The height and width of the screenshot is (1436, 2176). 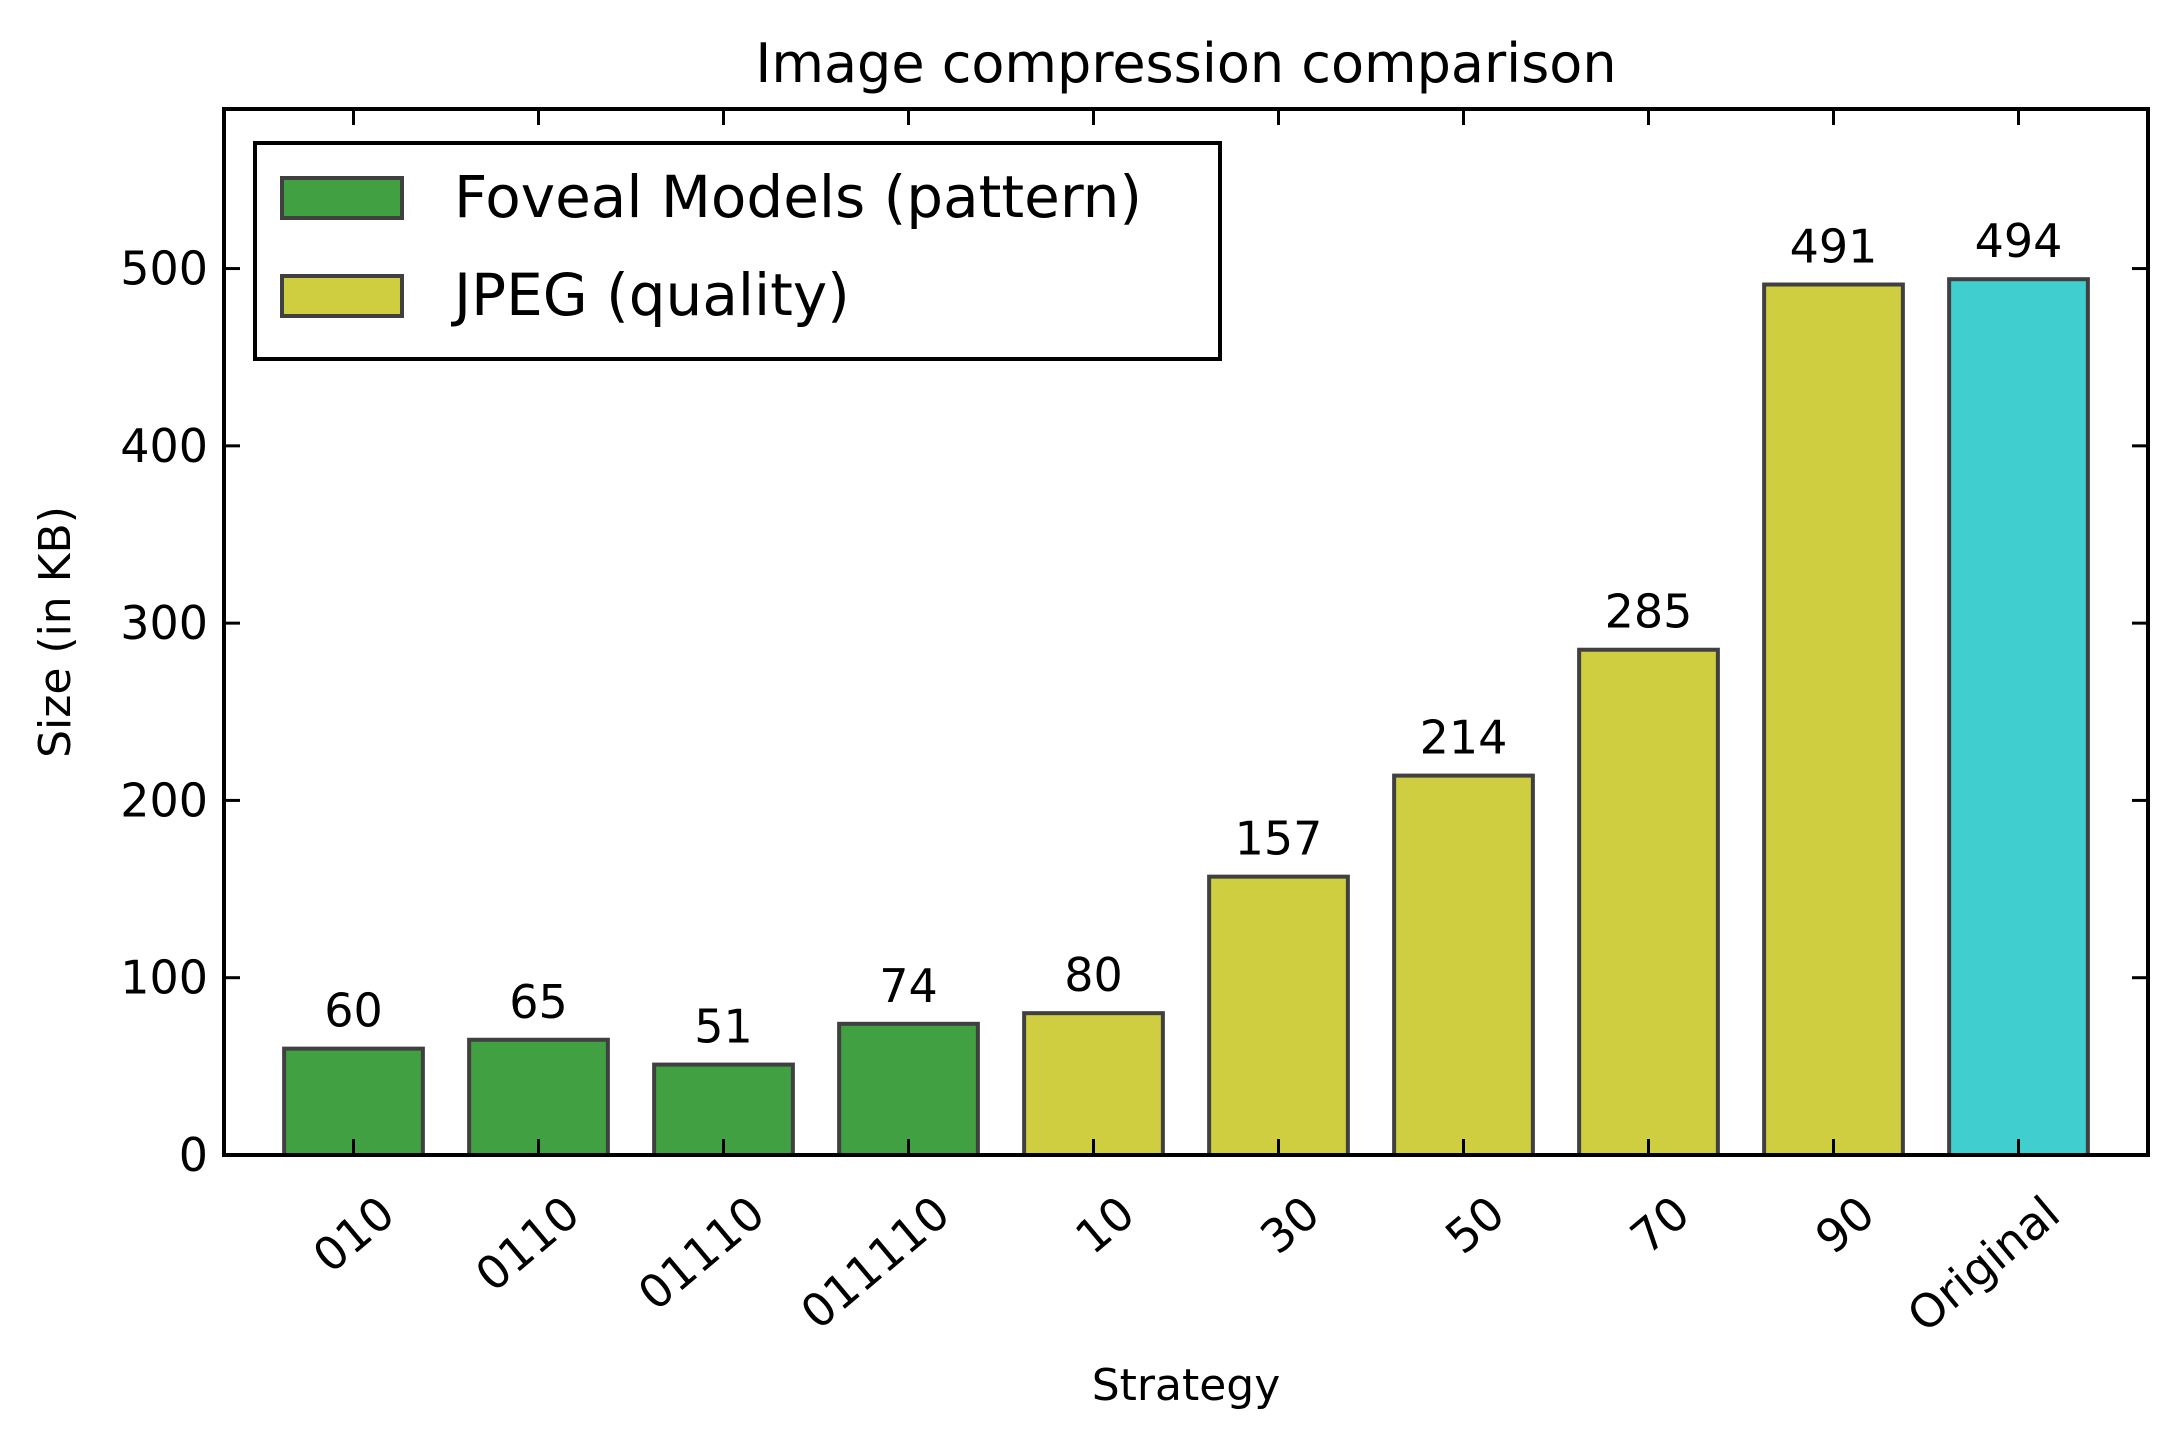 What do you see at coordinates (342, 296) in the screenshot?
I see `legend-swatch-jpeg` at bounding box center [342, 296].